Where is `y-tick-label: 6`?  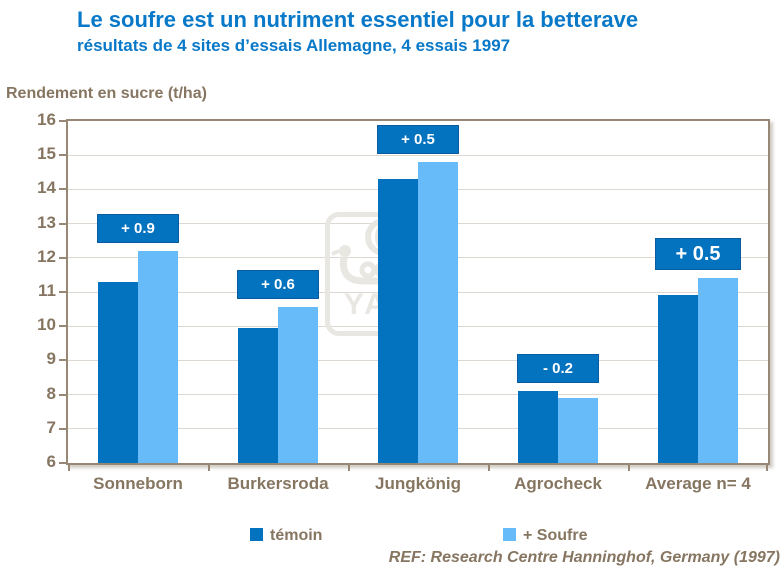
y-tick-label: 6 is located at coordinates (51, 461).